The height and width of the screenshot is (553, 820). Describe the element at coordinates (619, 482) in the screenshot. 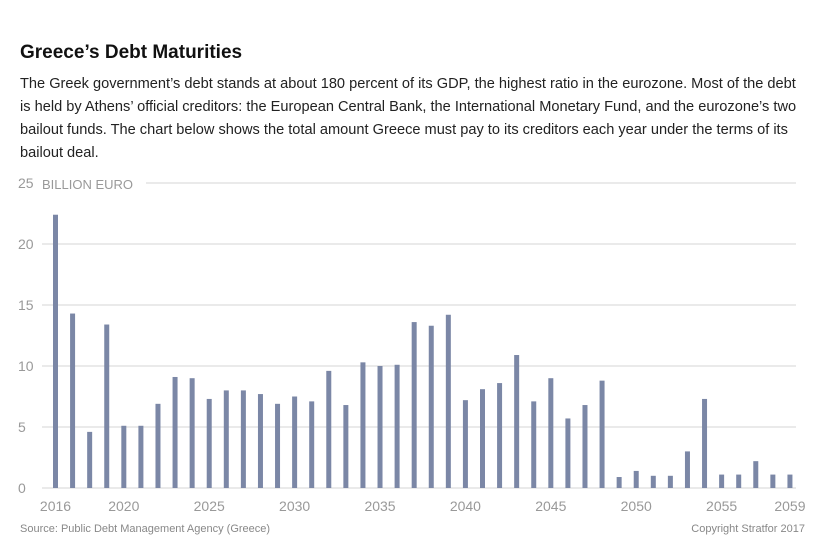

I see `bar-2049` at that location.